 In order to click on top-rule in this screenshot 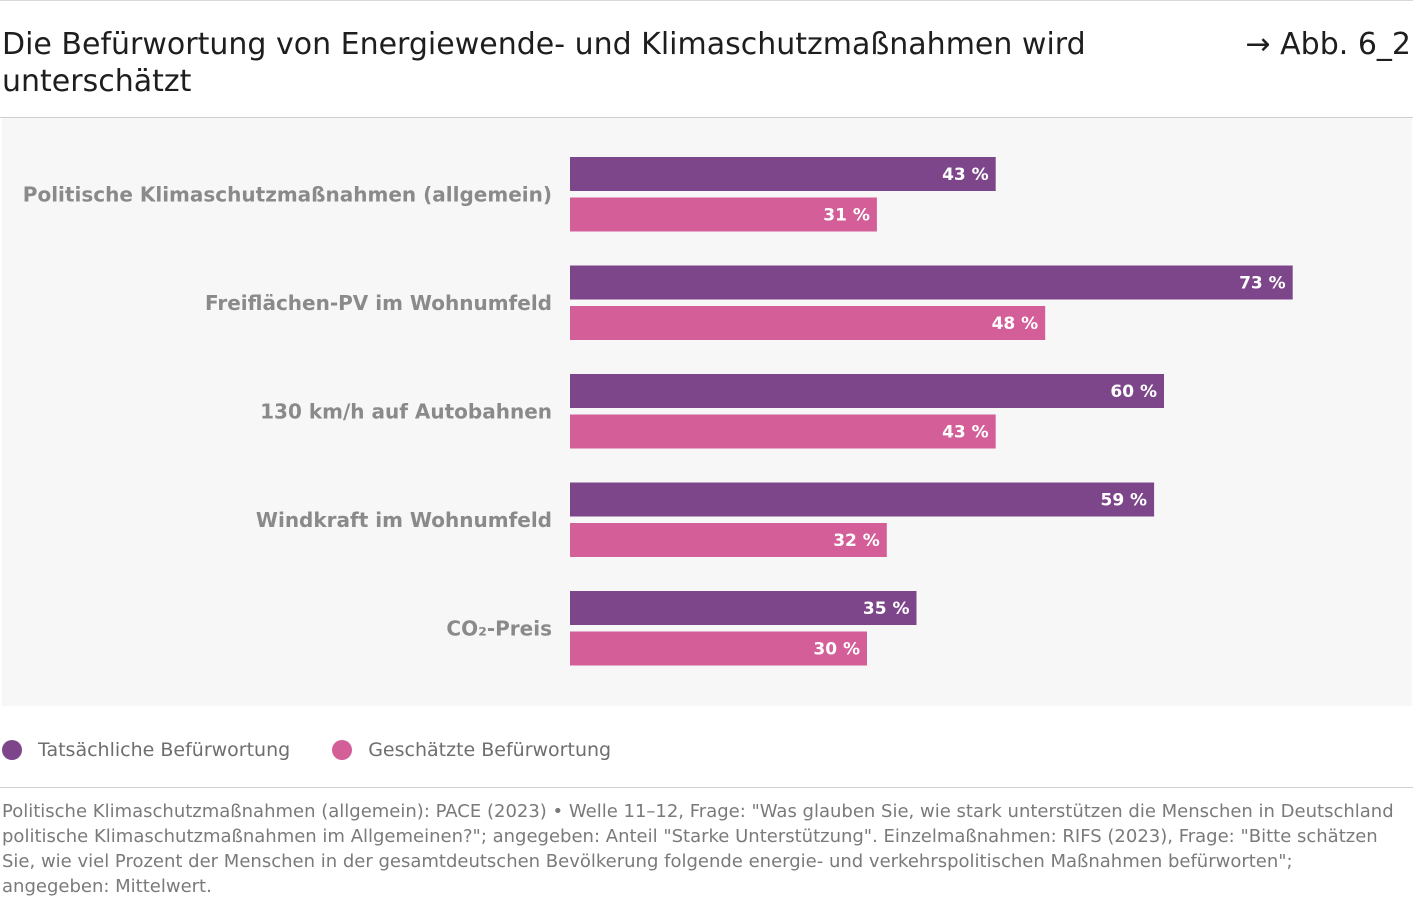, I will do `click(706, 0)`.